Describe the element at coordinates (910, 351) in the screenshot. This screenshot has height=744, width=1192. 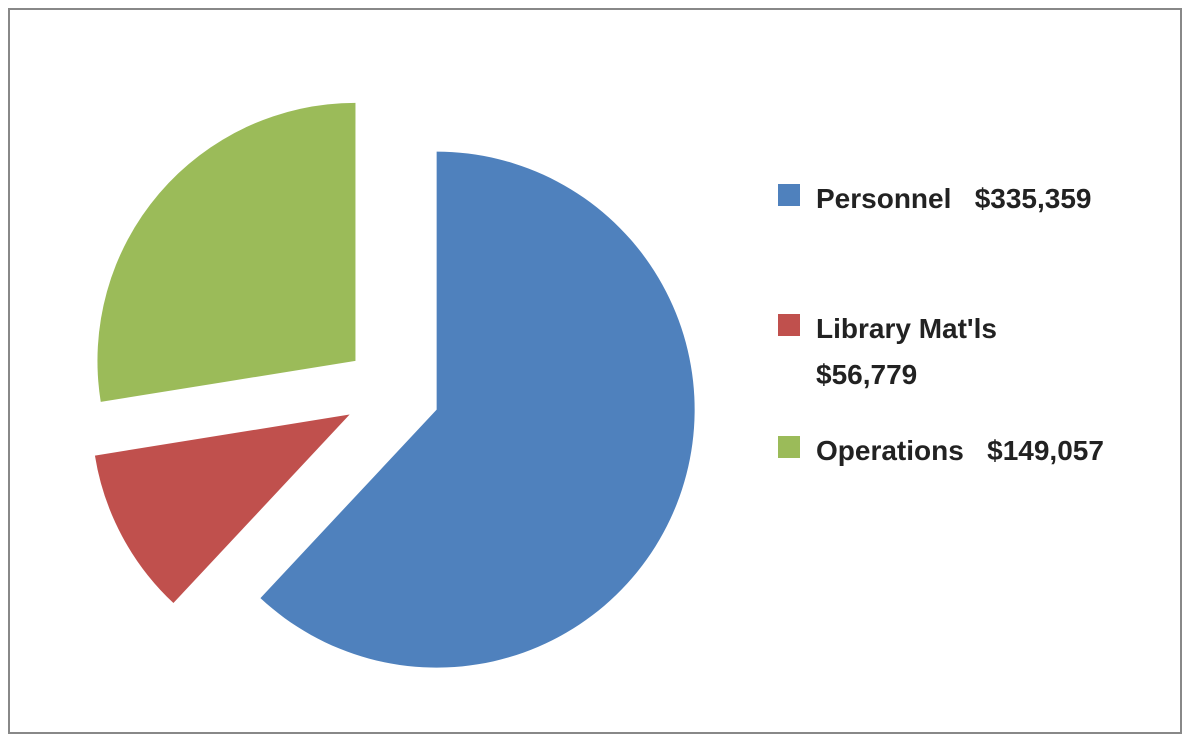
I see `legend-label: Library Mat'ls $56,779` at that location.